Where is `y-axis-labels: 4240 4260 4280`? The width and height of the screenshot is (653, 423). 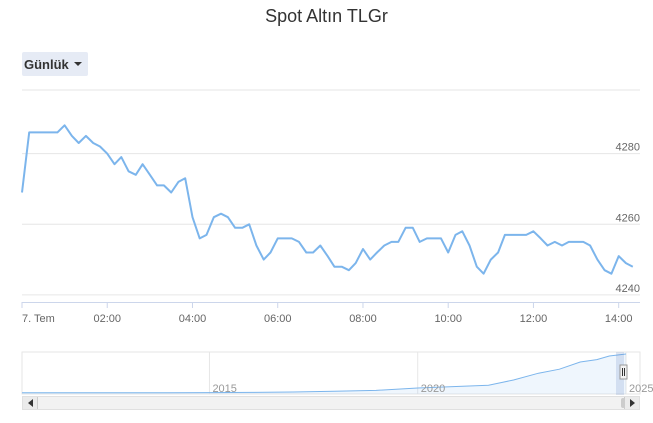
y-axis-labels: 4240 4260 4280 is located at coordinates (628, 218).